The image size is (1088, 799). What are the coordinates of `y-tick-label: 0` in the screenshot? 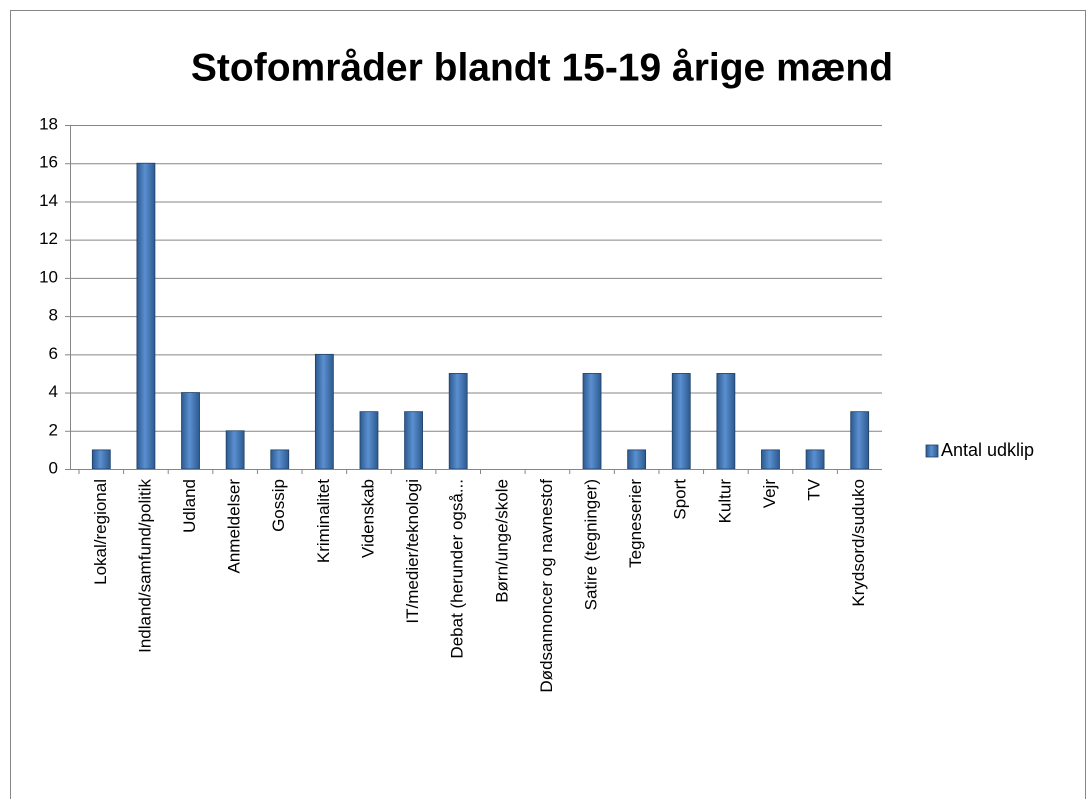 It's located at (53, 467).